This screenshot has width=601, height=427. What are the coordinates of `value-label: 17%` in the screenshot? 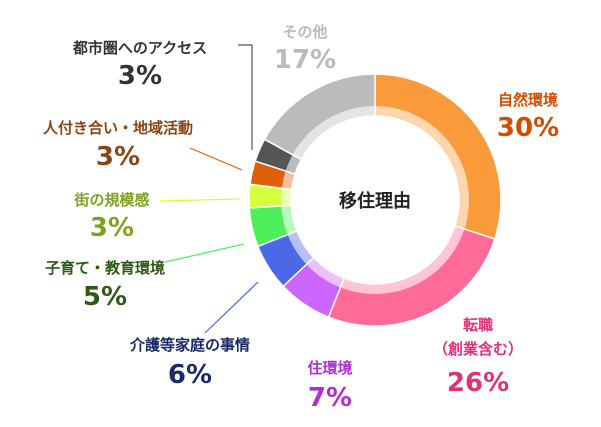 It's located at (305, 60).